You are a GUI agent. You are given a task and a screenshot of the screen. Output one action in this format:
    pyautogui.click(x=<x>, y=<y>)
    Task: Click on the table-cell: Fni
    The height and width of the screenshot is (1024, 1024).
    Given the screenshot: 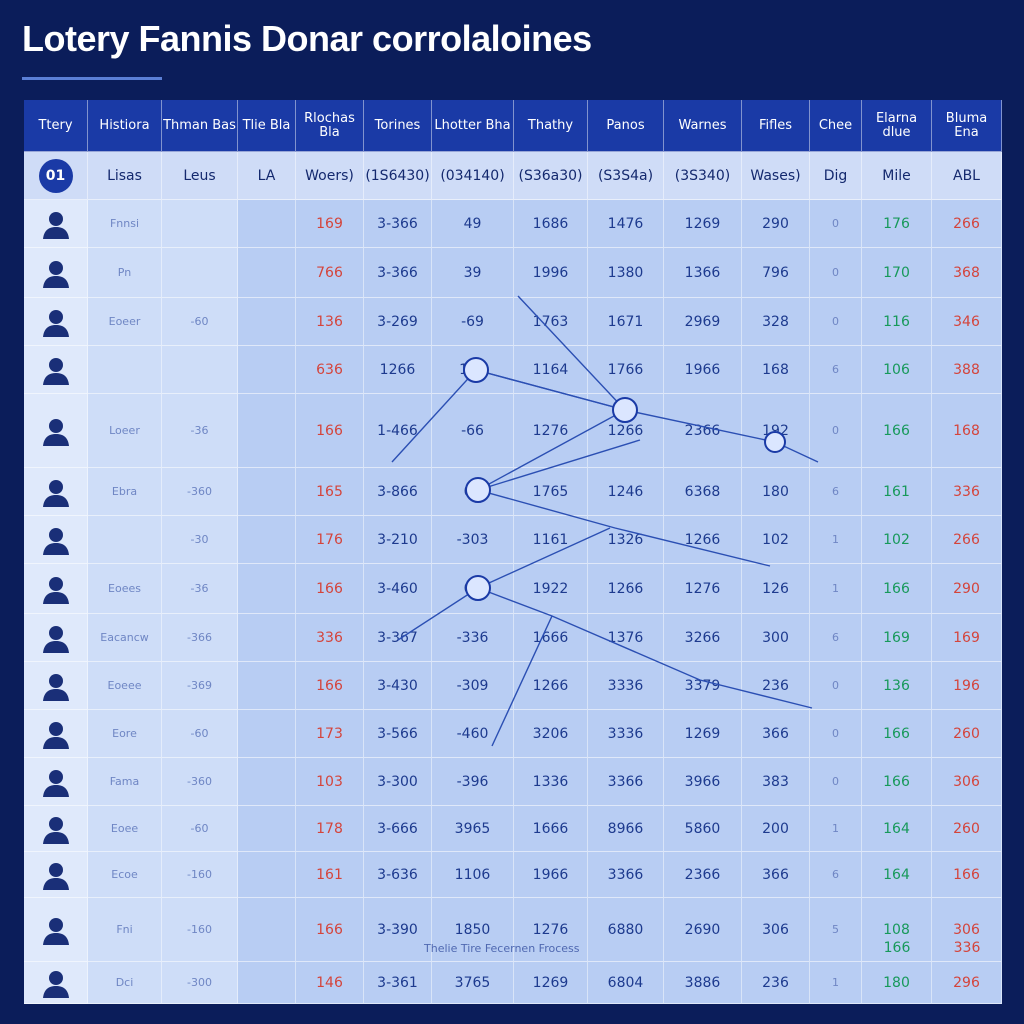 What is the action you would take?
    pyautogui.click(x=125, y=930)
    